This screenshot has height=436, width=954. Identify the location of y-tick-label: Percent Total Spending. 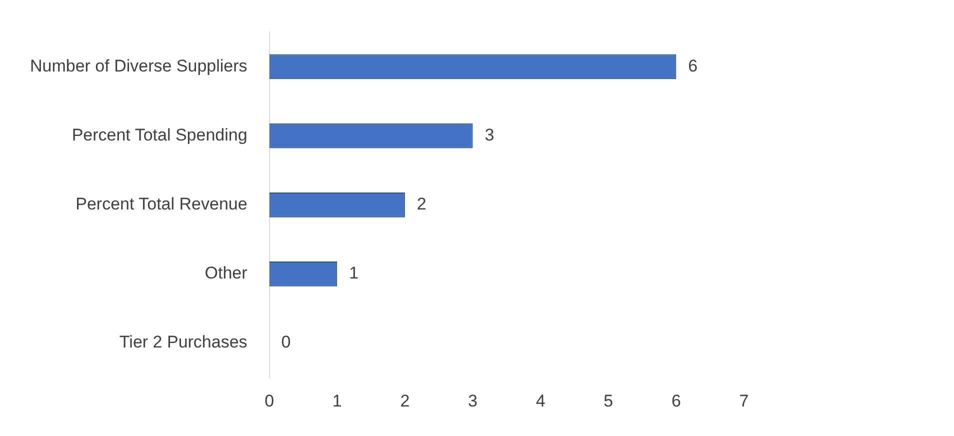
(160, 135).